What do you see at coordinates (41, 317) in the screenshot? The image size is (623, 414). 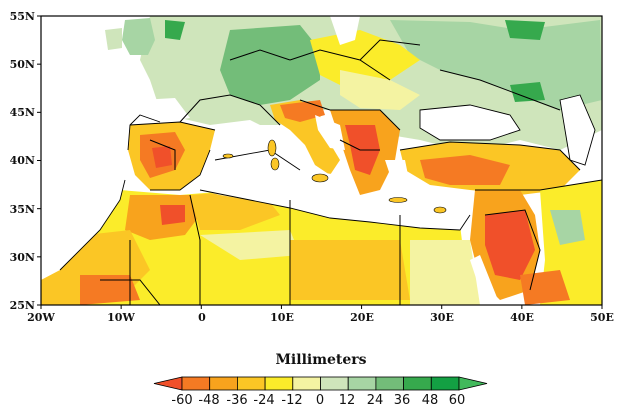 I see `lon-label: 20W` at bounding box center [41, 317].